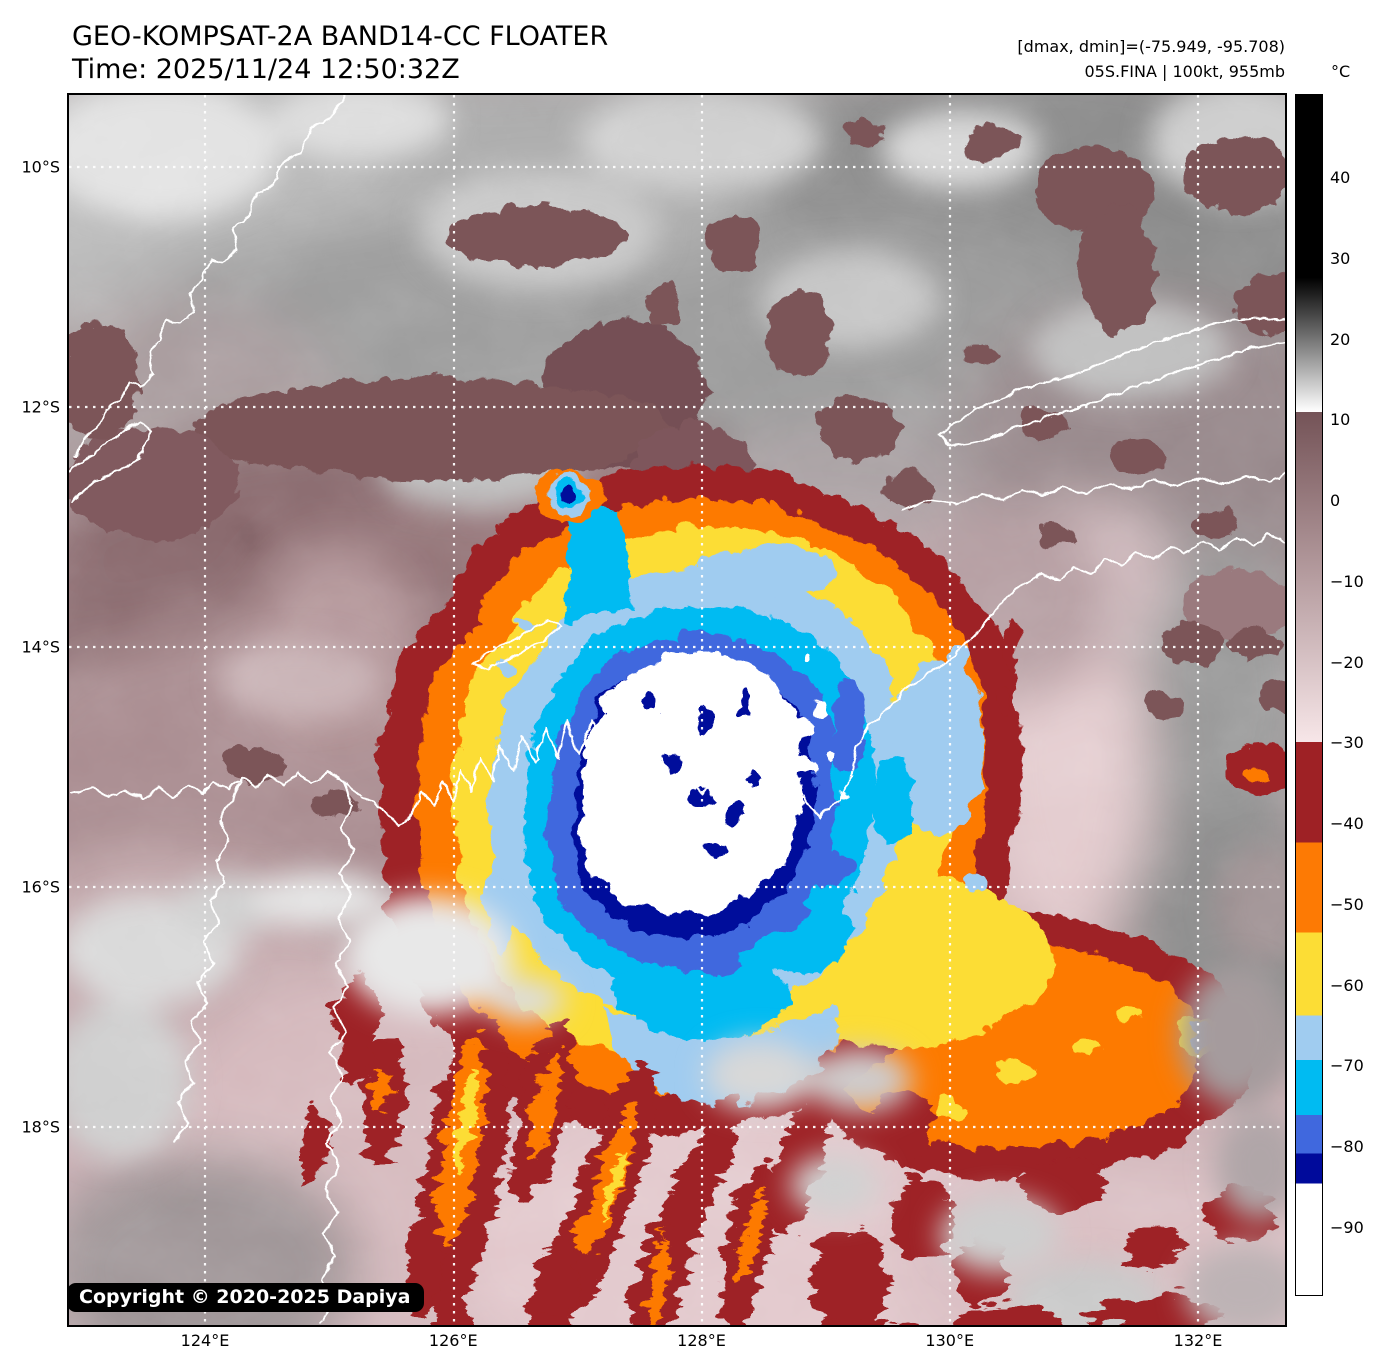 Image resolution: width=1388 pixels, height=1359 pixels. Describe the element at coordinates (40, 1127) in the screenshot. I see `lat-tick-label: 18°S` at that location.